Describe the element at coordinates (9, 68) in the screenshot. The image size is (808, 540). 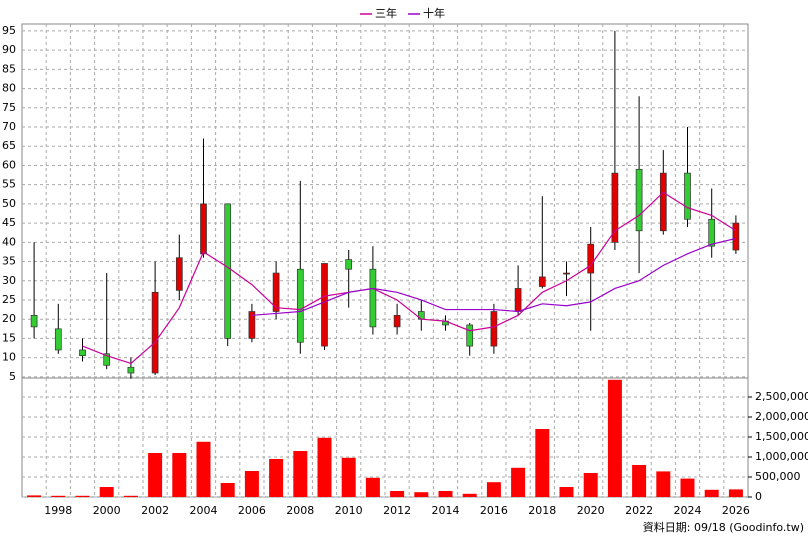
I see `y-tick-label: 85` at that location.